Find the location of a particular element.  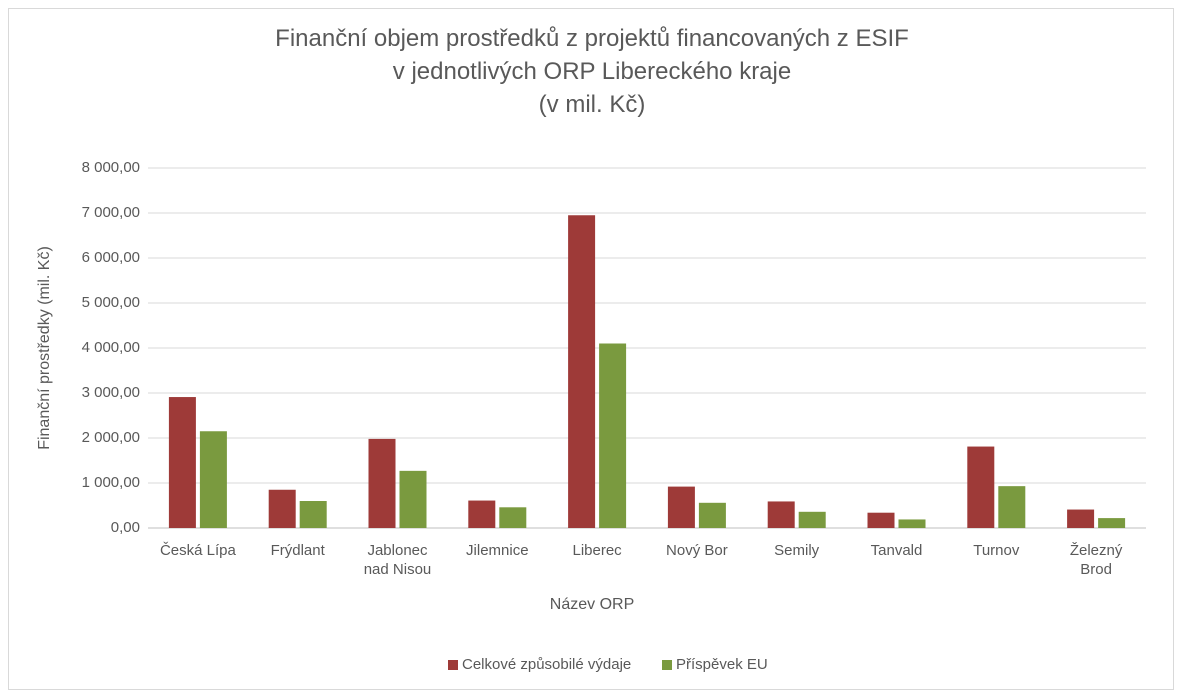

y-tick-label: 7 000,00 is located at coordinates (111, 212).